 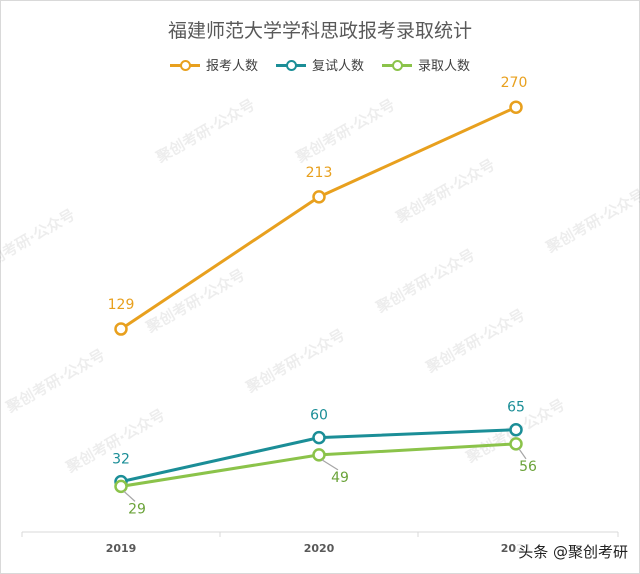 I want to click on source-credit: 头条 @聚创考研, so click(x=573, y=551).